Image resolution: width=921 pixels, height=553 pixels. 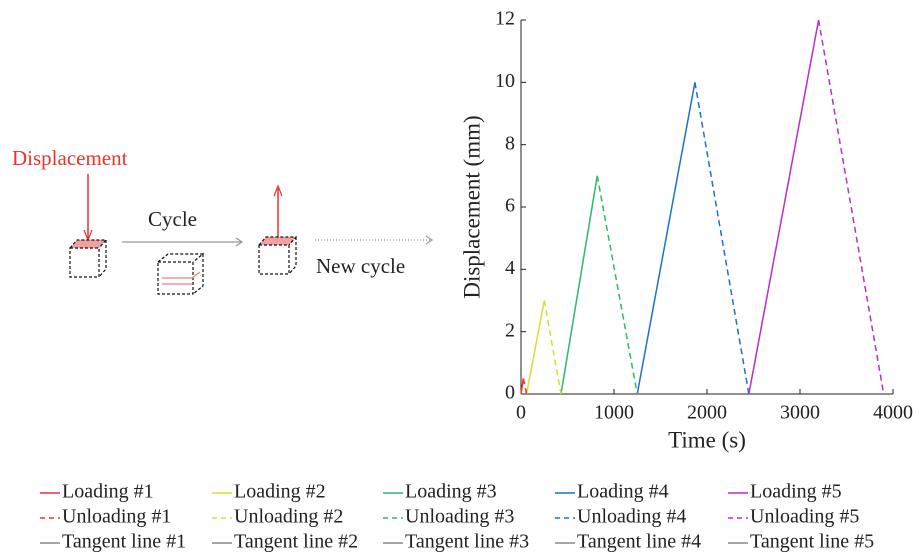 I want to click on legend-label: Loading #2, so click(x=280, y=492).